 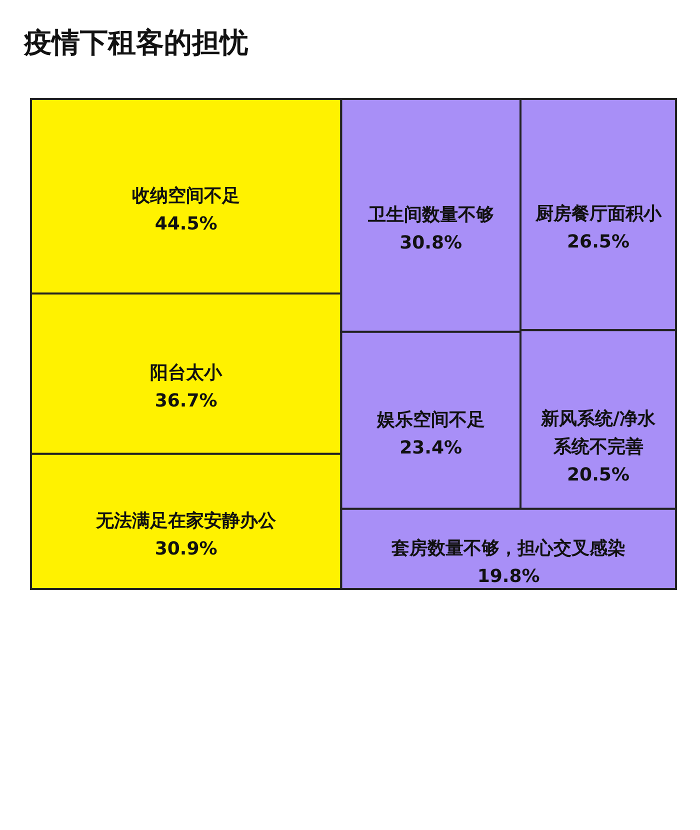 I want to click on category-label: 厨房餐厅面积小, so click(x=598, y=214).